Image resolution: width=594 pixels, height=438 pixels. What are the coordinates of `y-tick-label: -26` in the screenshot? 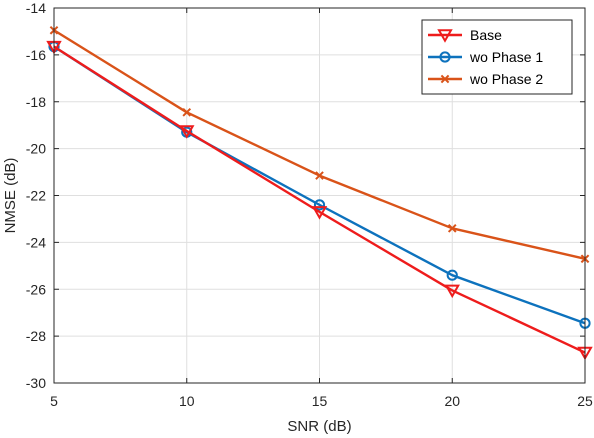 It's located at (36, 289).